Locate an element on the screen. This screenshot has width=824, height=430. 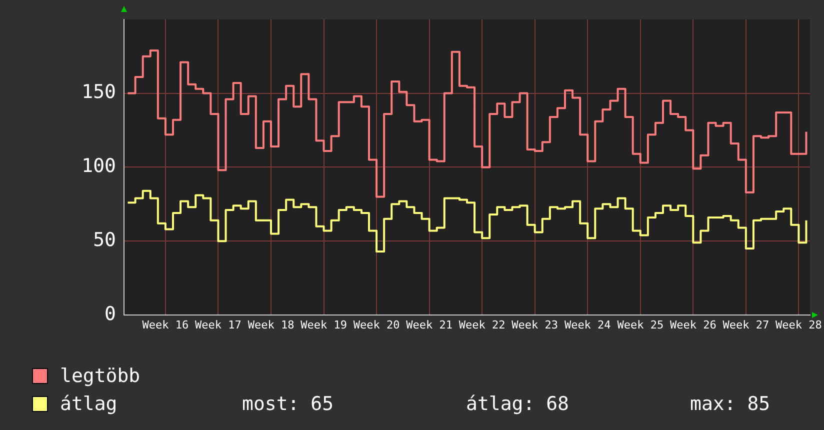
x-tick-label: Week 23 is located at coordinates (535, 325).